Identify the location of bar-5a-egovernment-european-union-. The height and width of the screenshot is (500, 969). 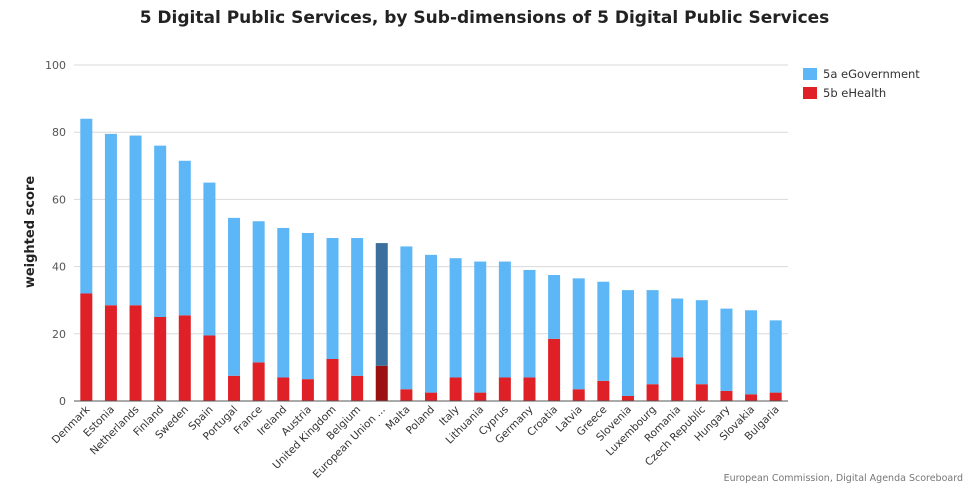
(381, 304).